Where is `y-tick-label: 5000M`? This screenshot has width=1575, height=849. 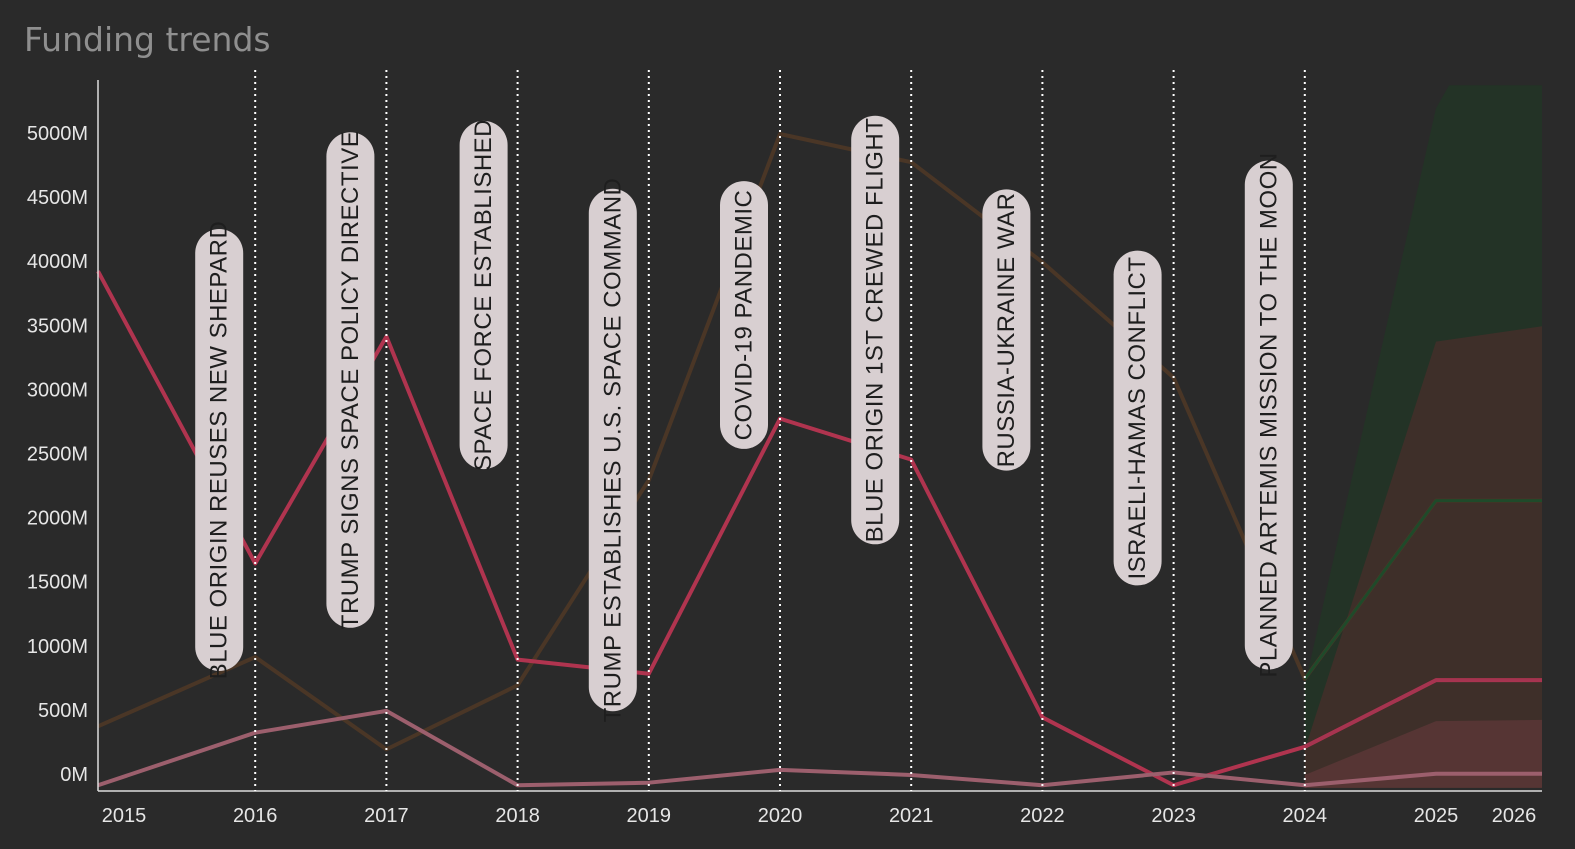 y-tick-label: 5000M is located at coordinates (57, 134).